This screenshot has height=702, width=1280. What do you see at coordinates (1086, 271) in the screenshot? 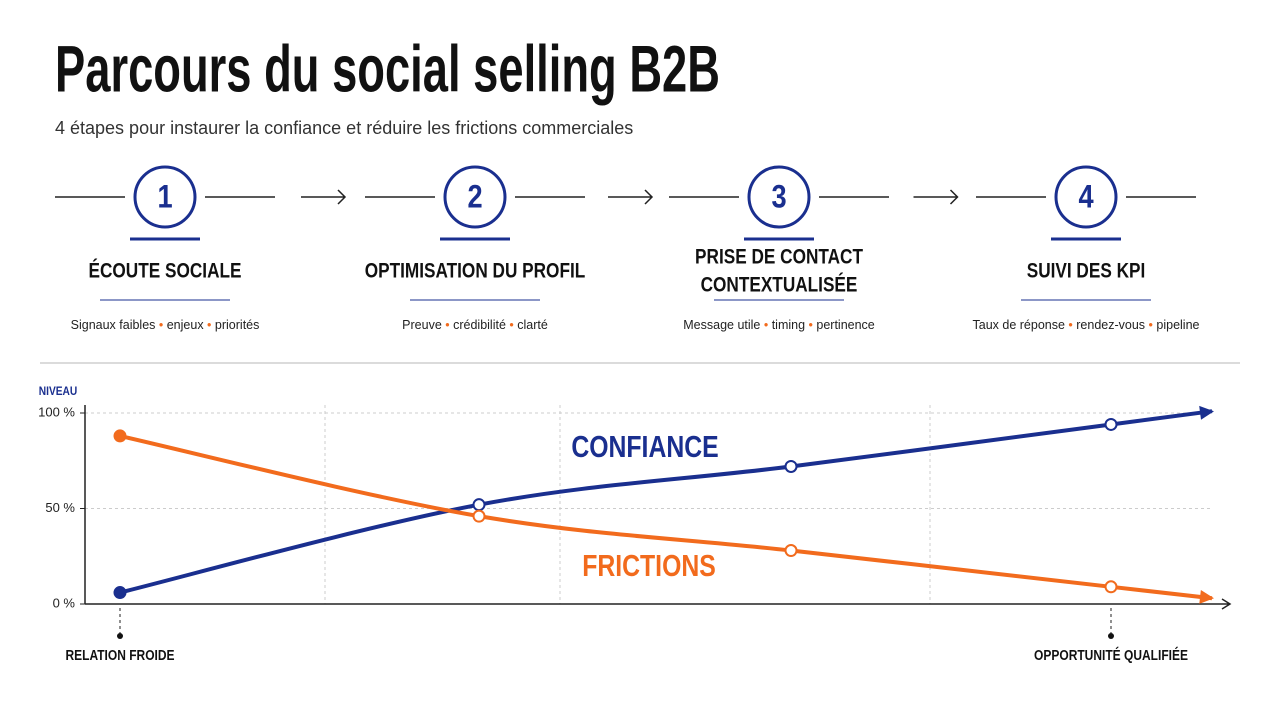
I see `step-title: SUIVI DES KPI` at bounding box center [1086, 271].